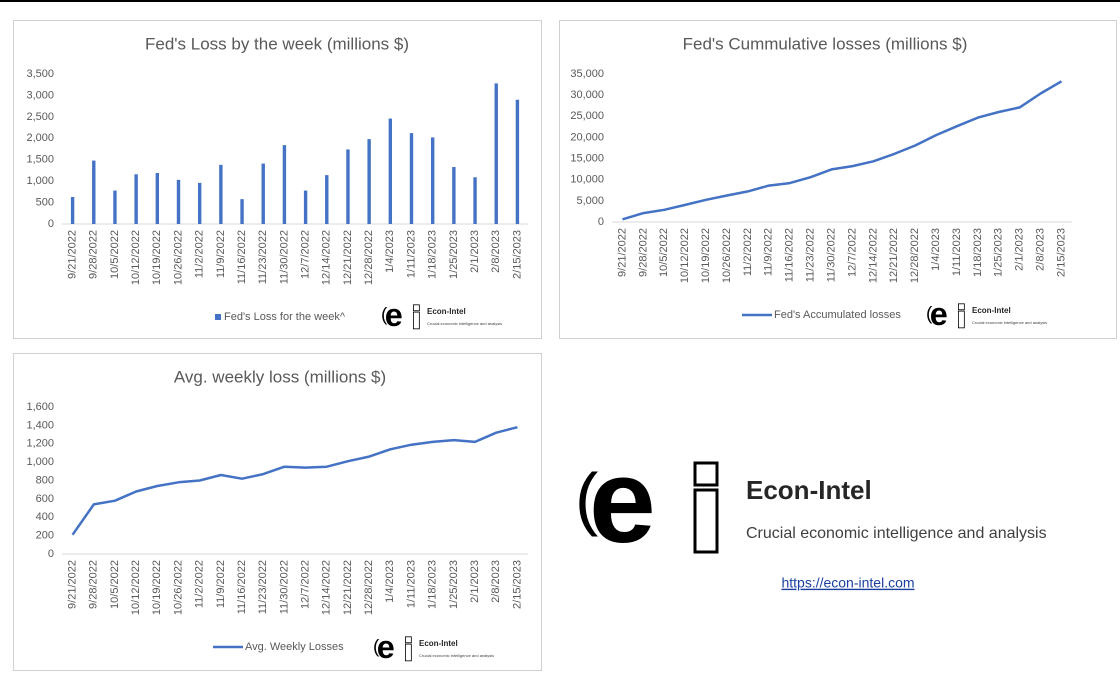  I want to click on y-tick-label: 400, so click(45, 517).